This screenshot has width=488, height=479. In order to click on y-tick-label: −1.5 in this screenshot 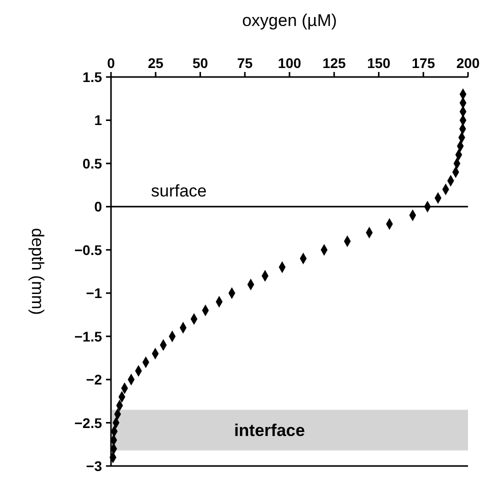, I will do `click(88, 336)`.